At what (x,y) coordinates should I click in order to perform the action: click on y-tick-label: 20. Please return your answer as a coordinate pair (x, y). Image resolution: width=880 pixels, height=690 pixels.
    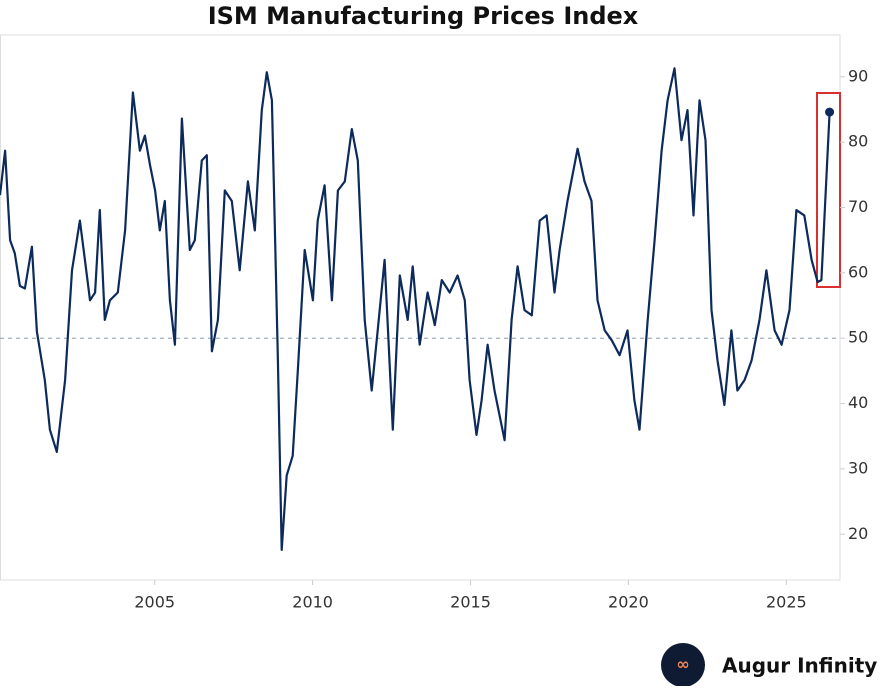
    Looking at the image, I should click on (858, 533).